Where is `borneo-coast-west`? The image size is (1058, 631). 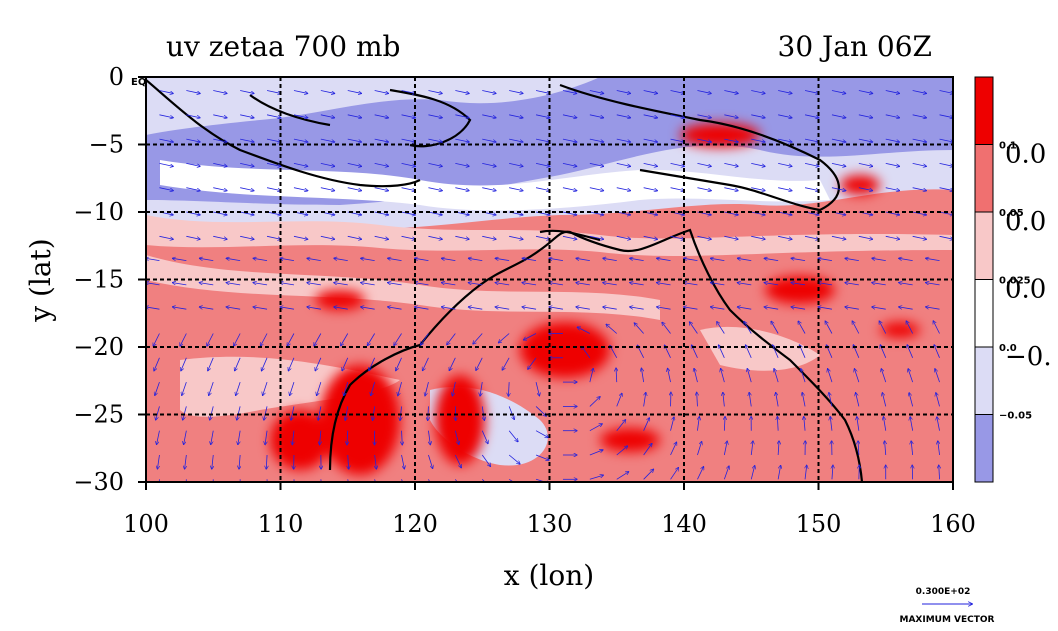 borneo-coast-west is located at coordinates (290, 110).